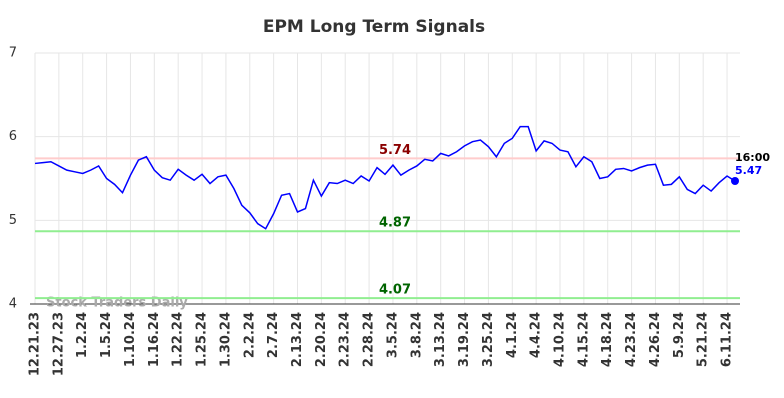 The image size is (784, 398). Describe the element at coordinates (13, 220) in the screenshot. I see `y-tick-label: 5` at that location.